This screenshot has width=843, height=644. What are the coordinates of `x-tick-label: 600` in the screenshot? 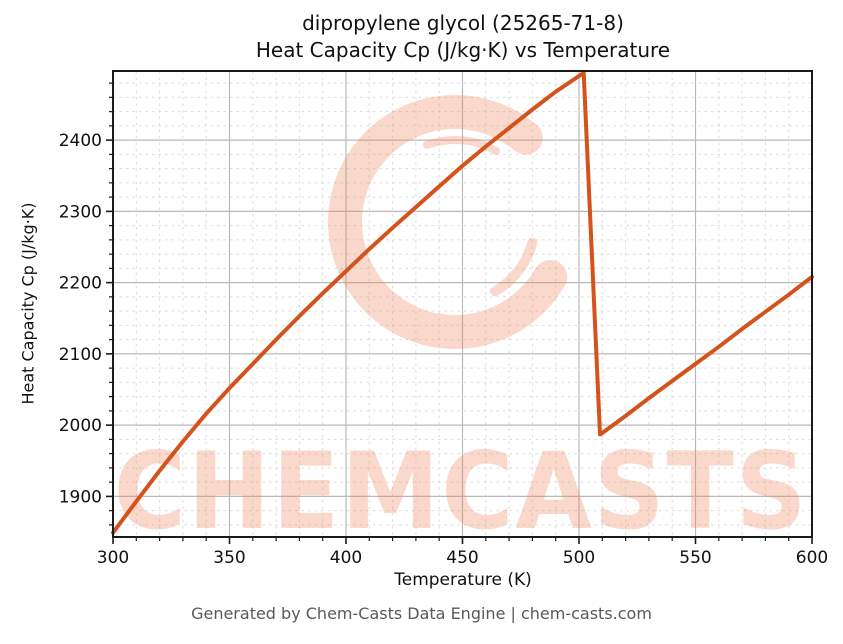 It's located at (812, 558).